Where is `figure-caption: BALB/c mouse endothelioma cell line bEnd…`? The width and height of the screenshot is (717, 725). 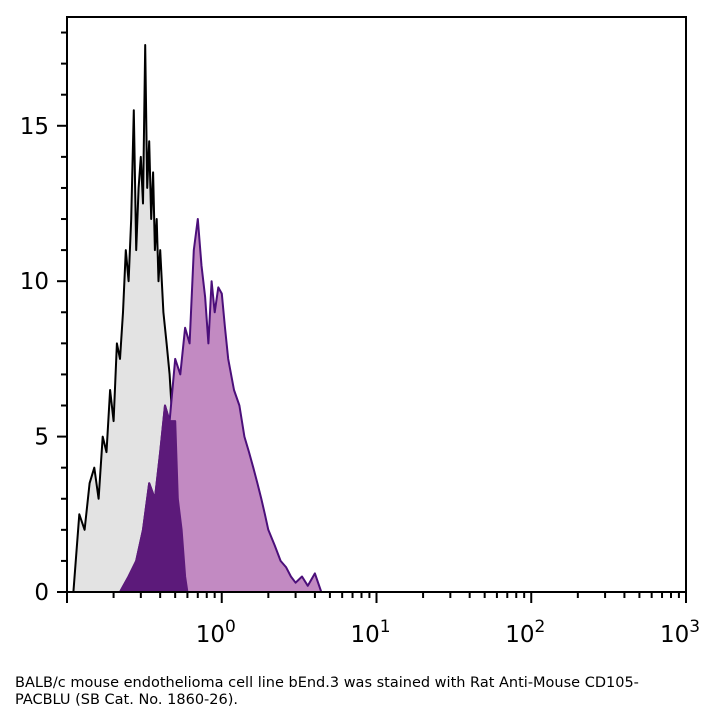 figure-caption: BALB/c mouse endothelioma cell line bEnd… is located at coordinates (327, 691).